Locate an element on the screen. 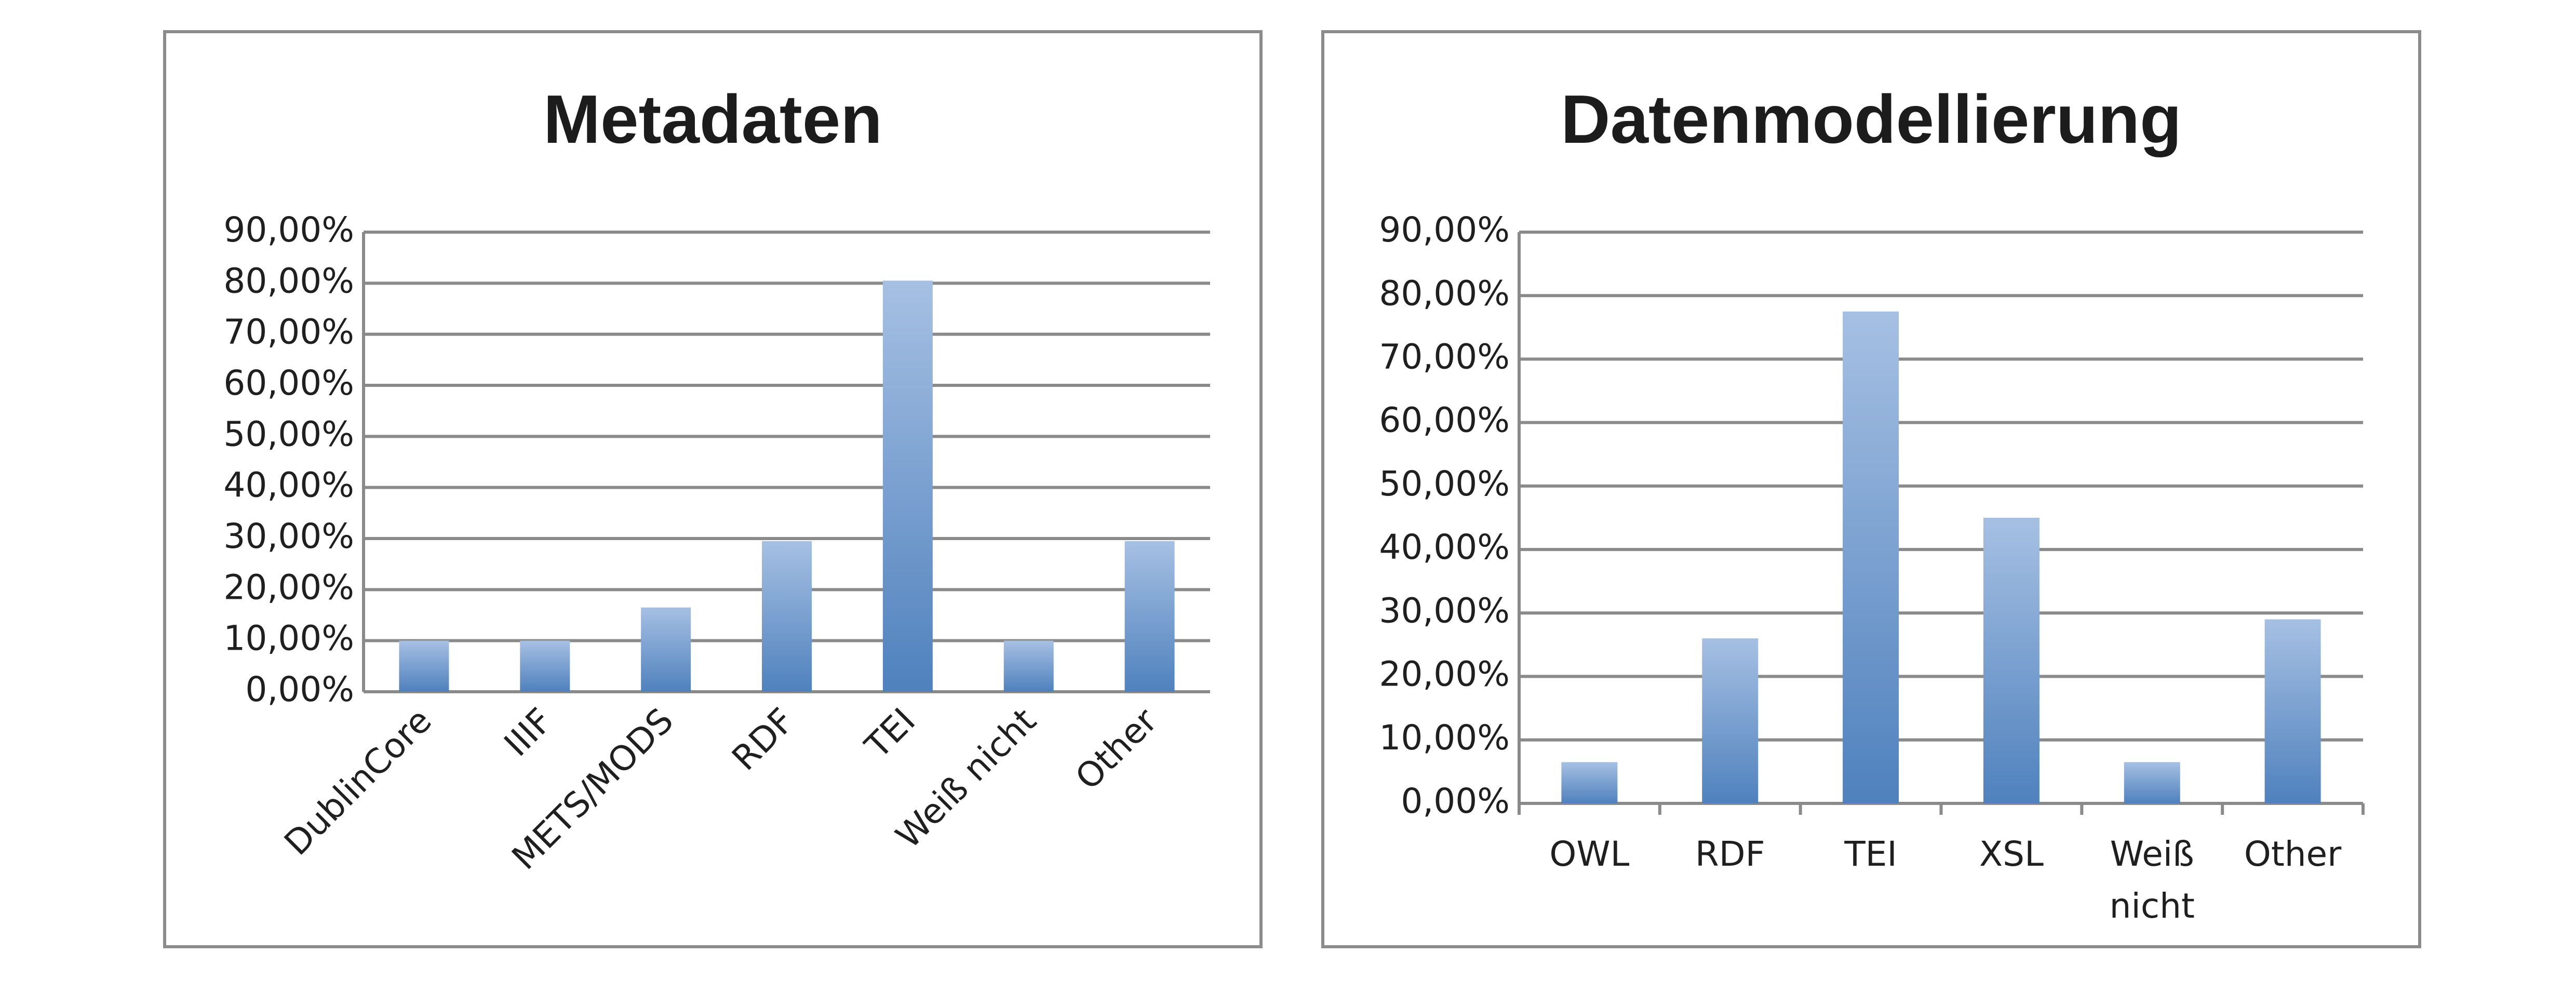  category-label: Weiß nicht is located at coordinates (2153, 880).